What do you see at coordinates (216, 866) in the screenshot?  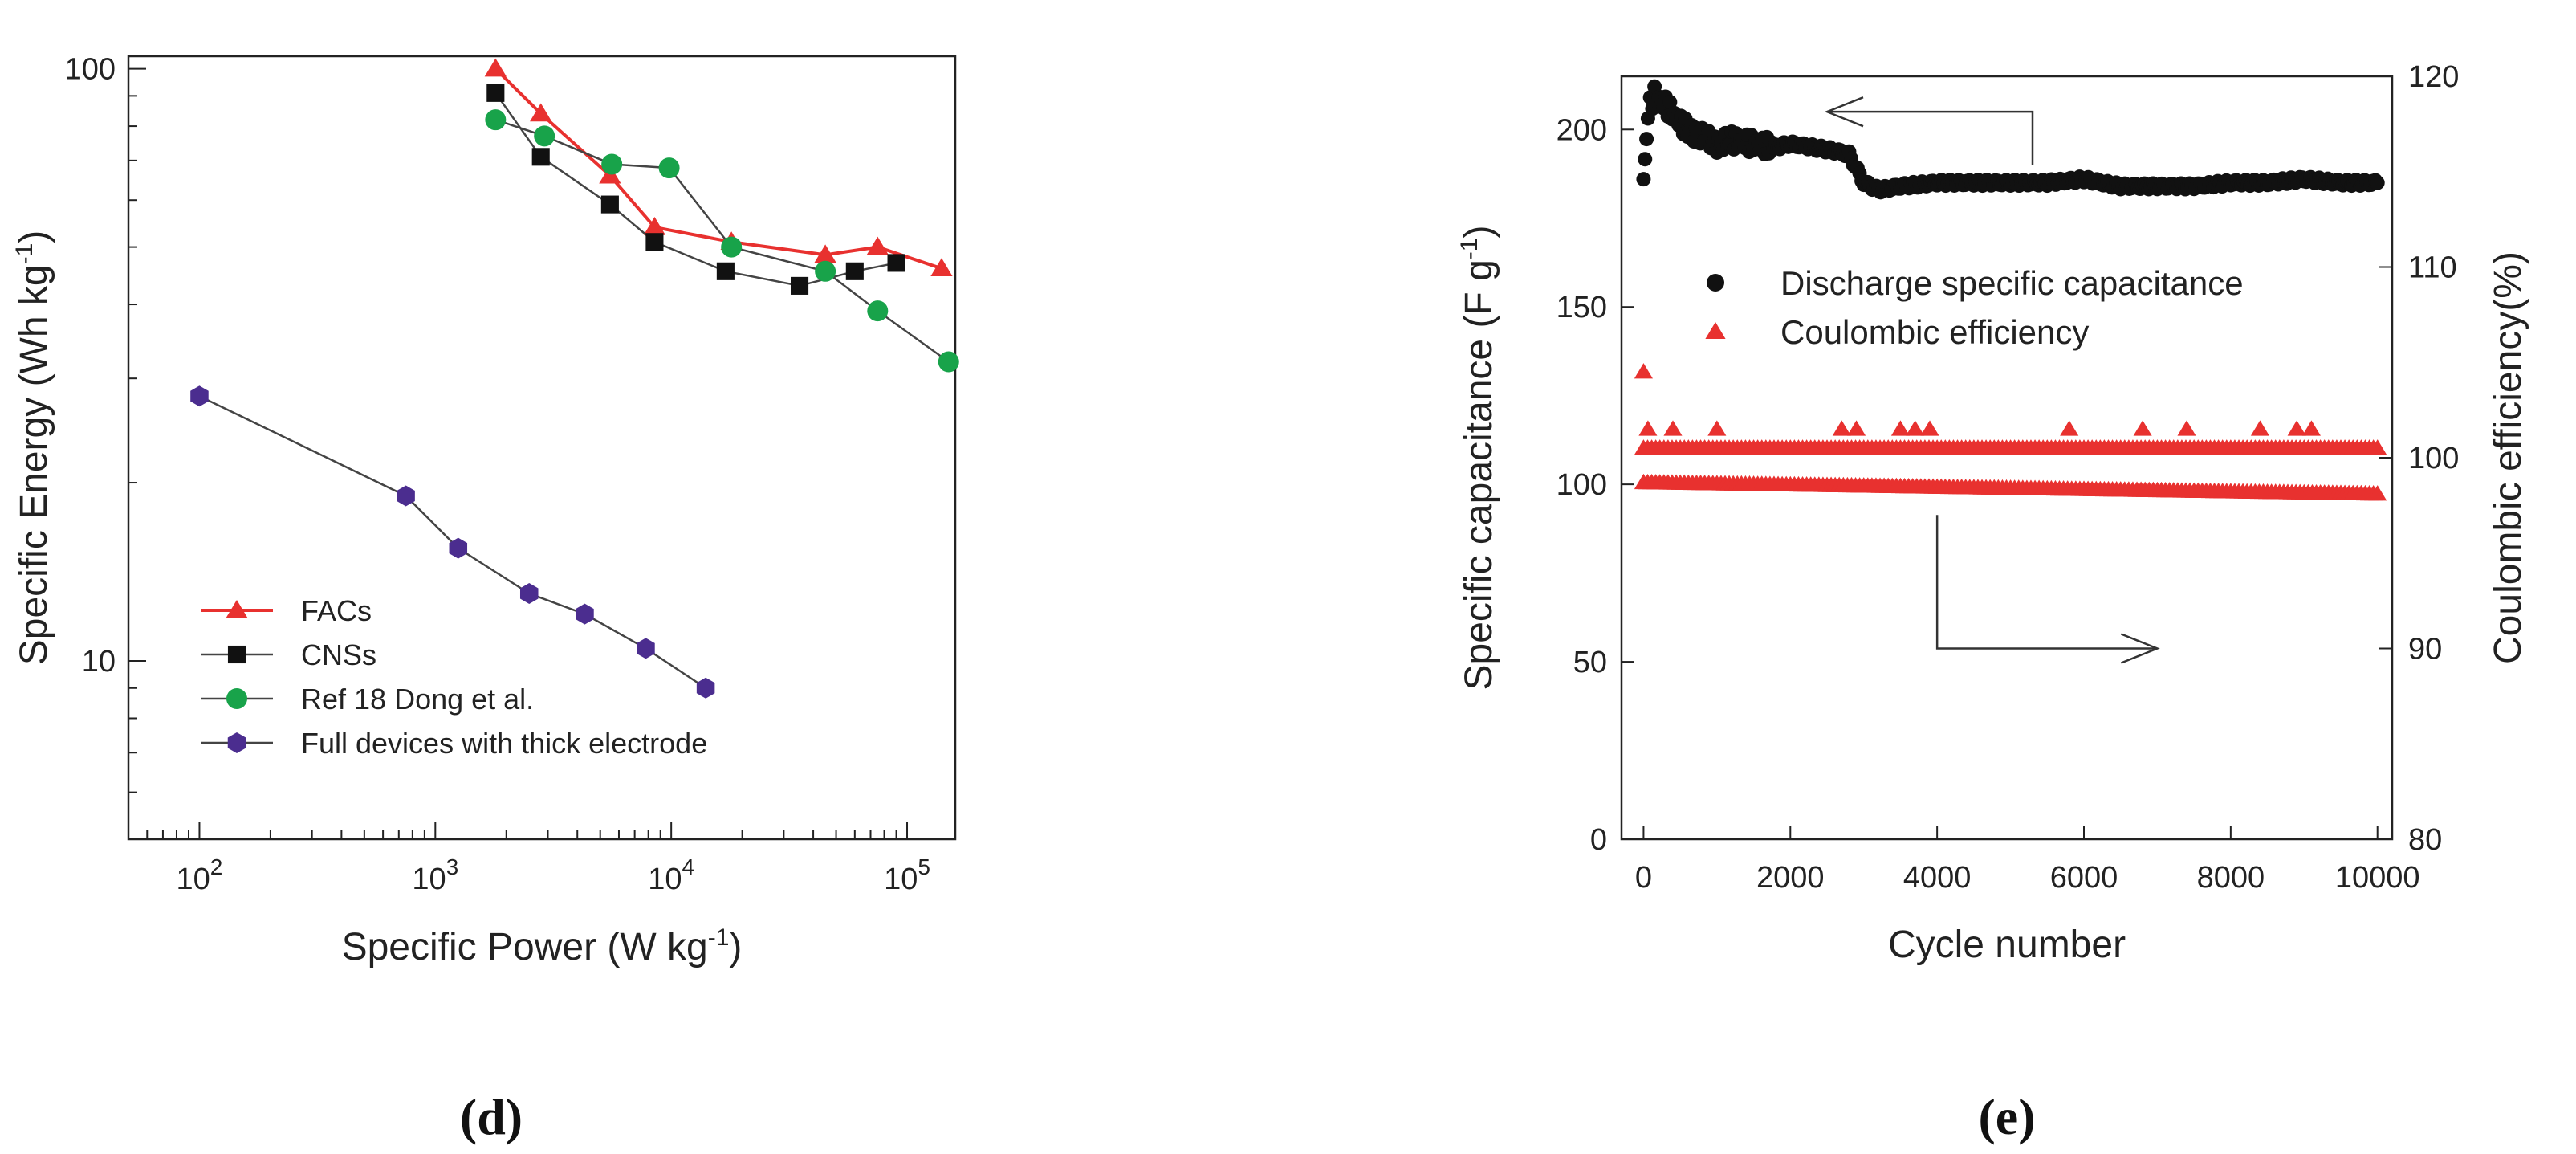 I see `panel-d-x-tick-label-exp: 2` at bounding box center [216, 866].